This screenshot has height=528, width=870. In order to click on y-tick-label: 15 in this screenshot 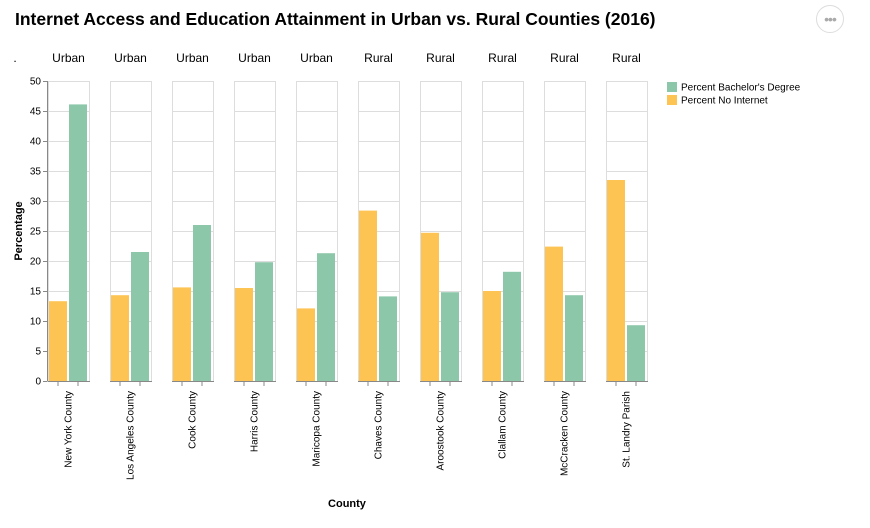, I will do `click(36, 292)`.